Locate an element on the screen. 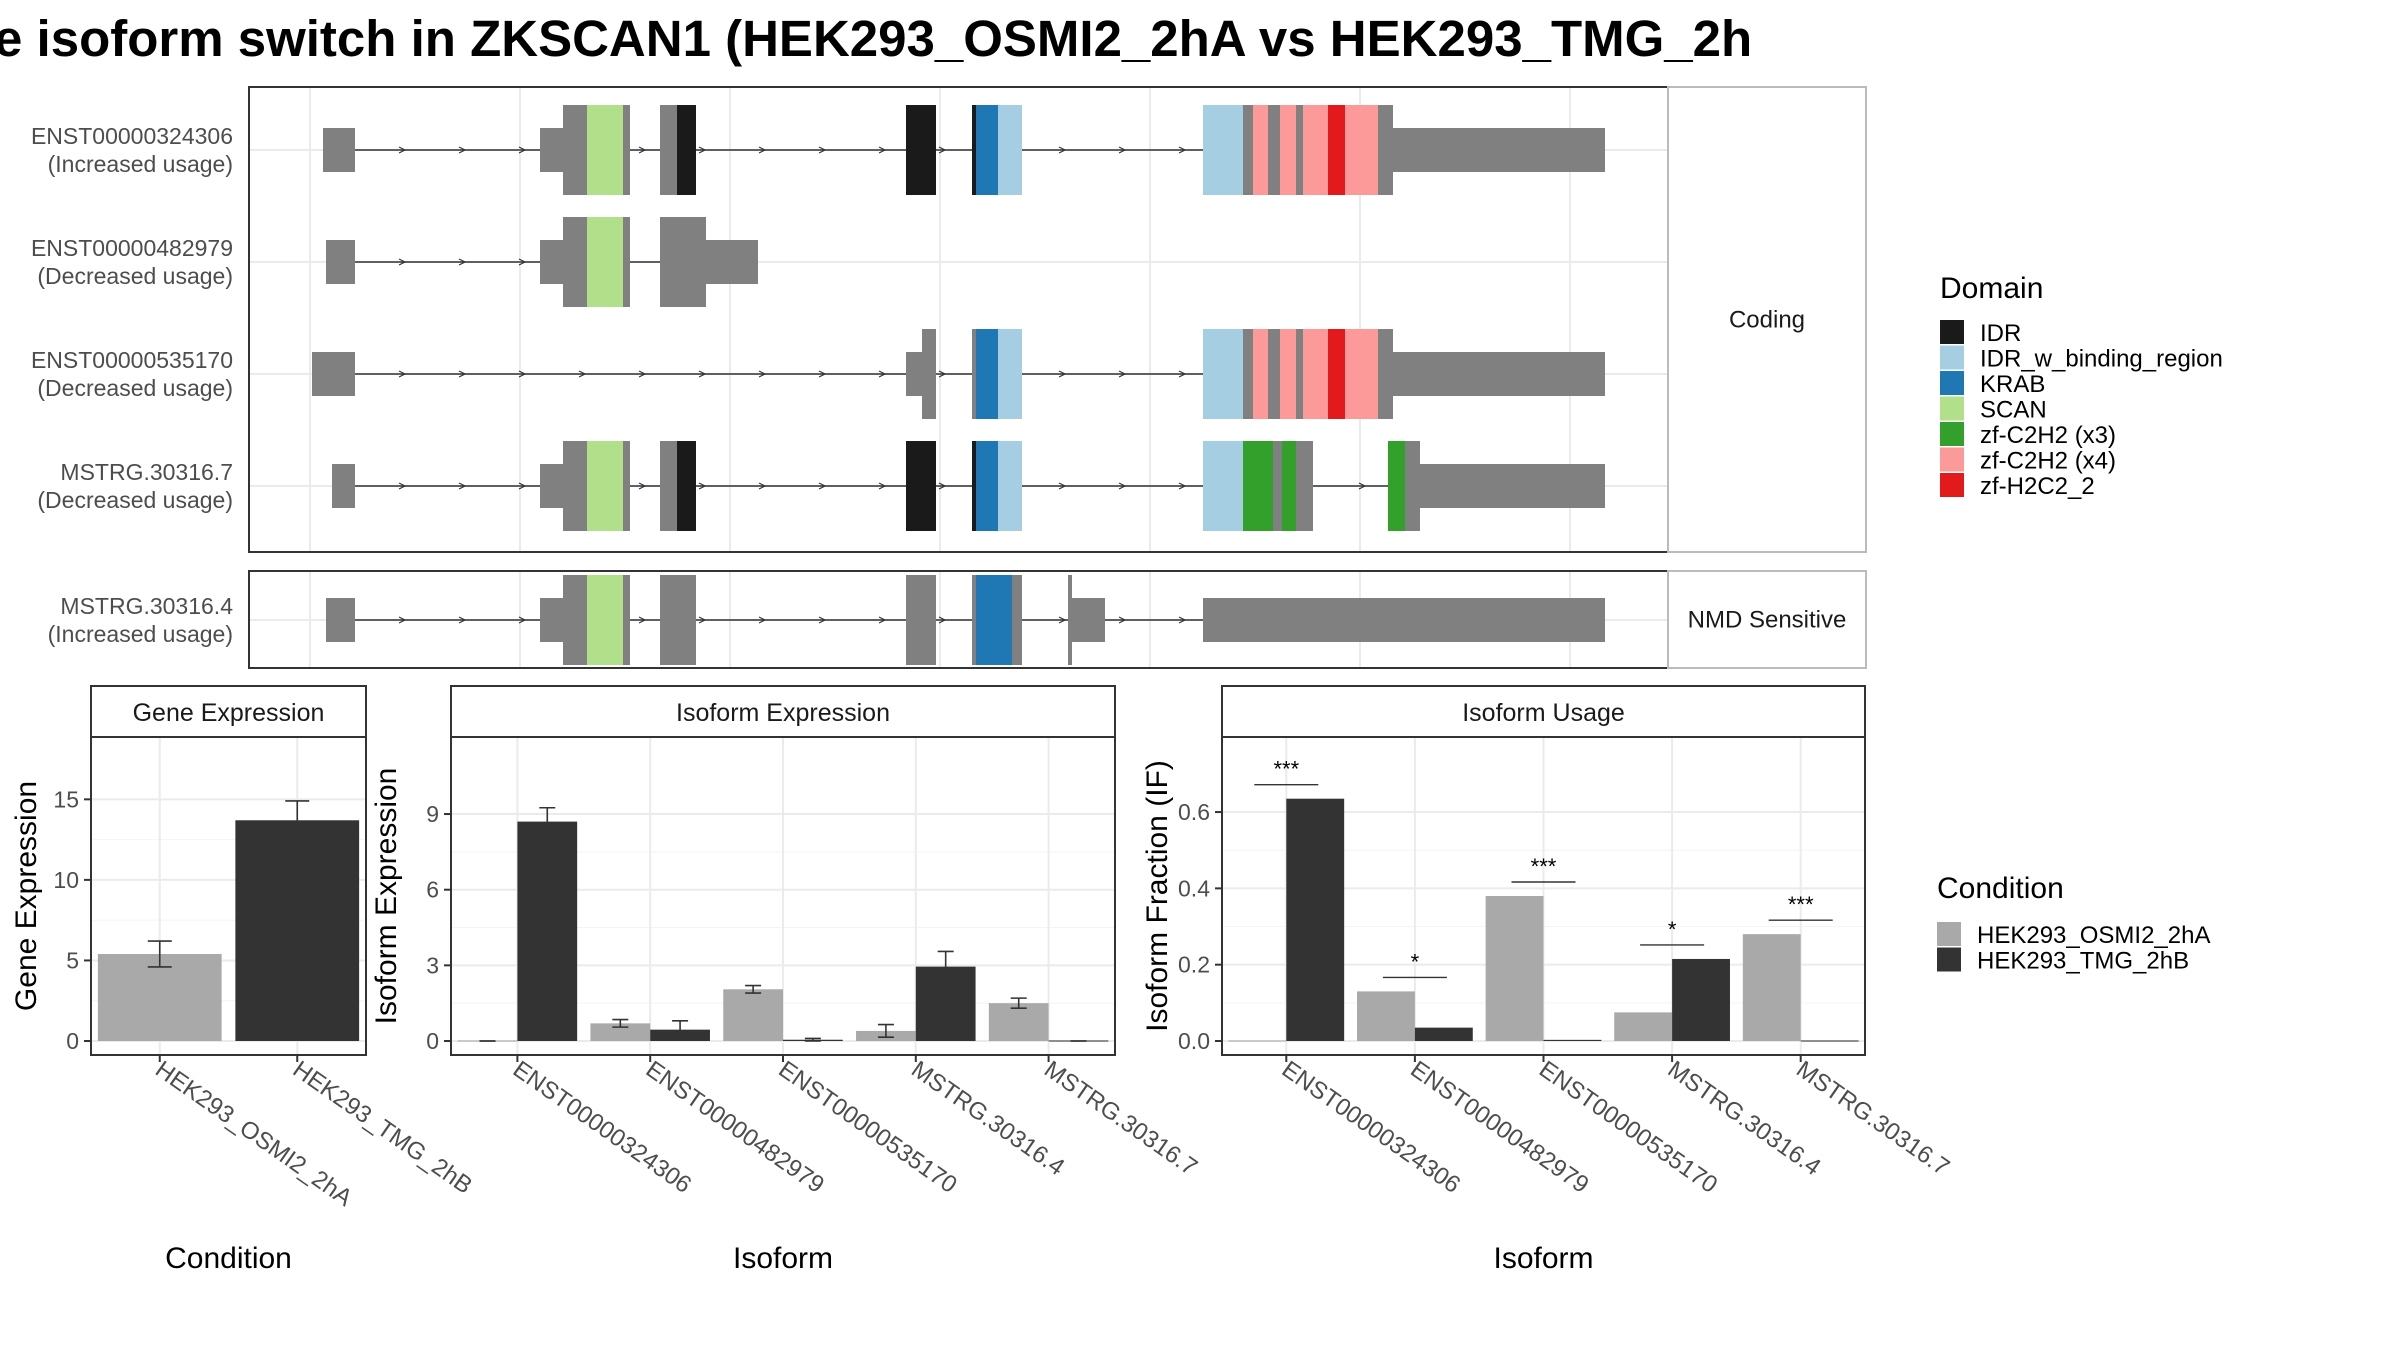 Image resolution: width=2400 pixels, height=1350 pixels. y-tick-label: 0.4 is located at coordinates (1194, 888).